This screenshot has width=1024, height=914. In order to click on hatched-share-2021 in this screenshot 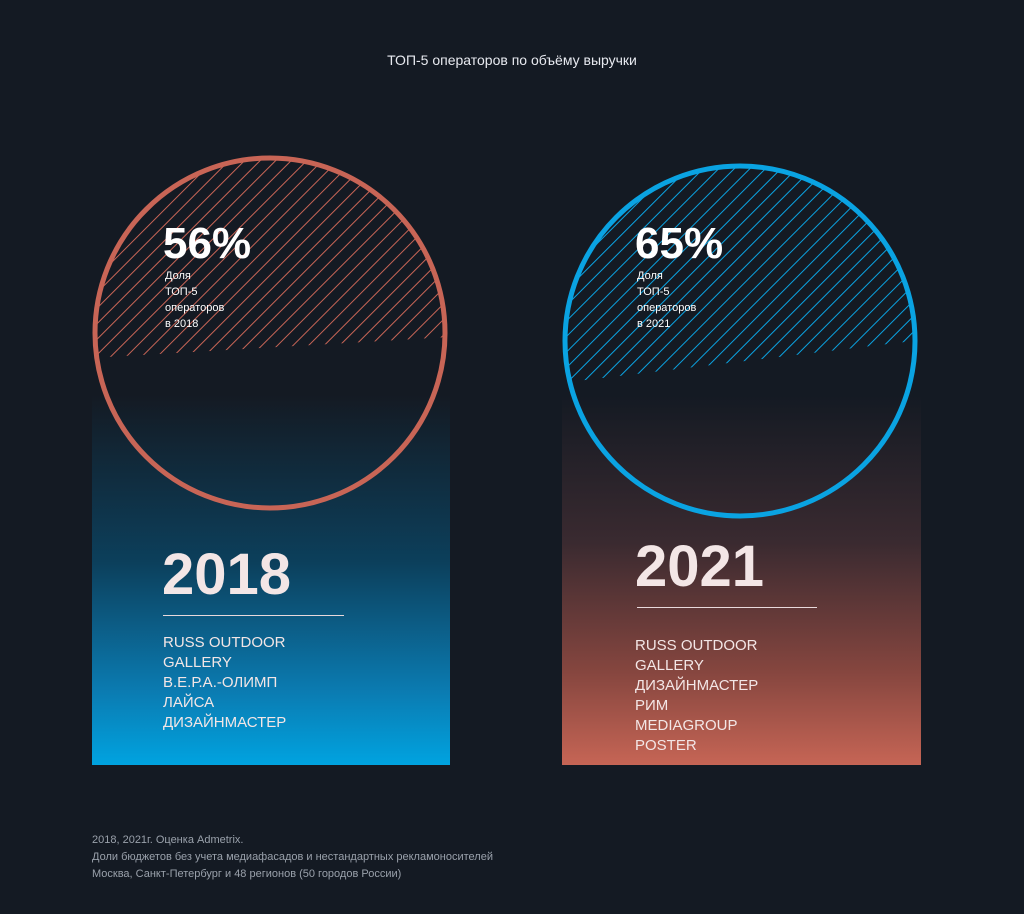, I will do `click(740, 274)`.